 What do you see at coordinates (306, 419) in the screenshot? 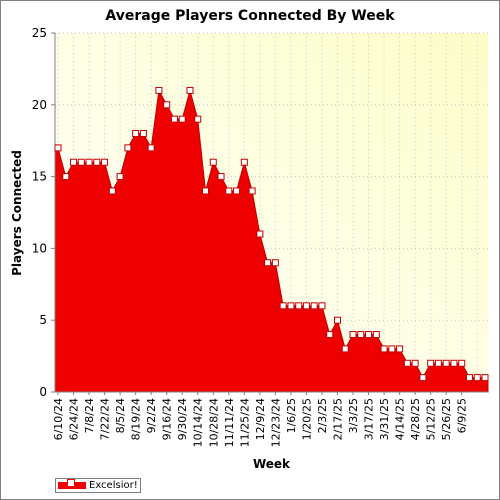
I see `x-tick-label: 1/20/25` at bounding box center [306, 419].